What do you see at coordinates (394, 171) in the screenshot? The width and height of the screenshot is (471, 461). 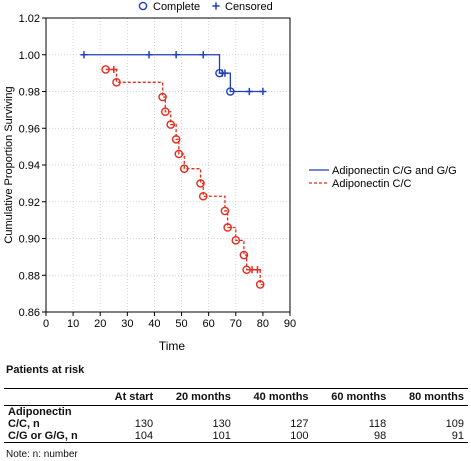 I see `legend-label-0: Adiponectin C/G and G/G` at bounding box center [394, 171].